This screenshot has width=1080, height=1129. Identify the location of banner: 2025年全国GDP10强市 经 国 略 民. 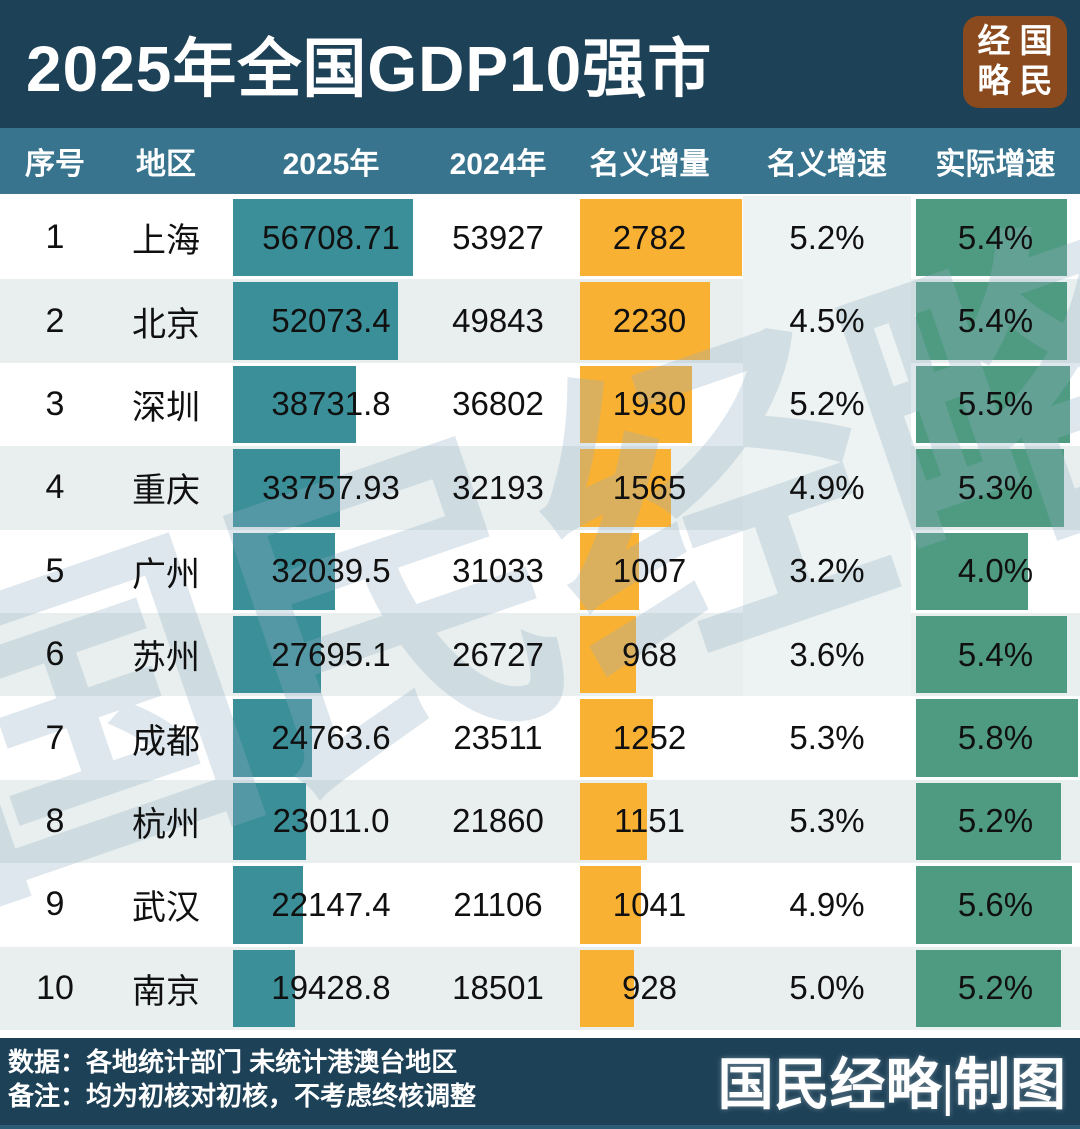
(540, 64).